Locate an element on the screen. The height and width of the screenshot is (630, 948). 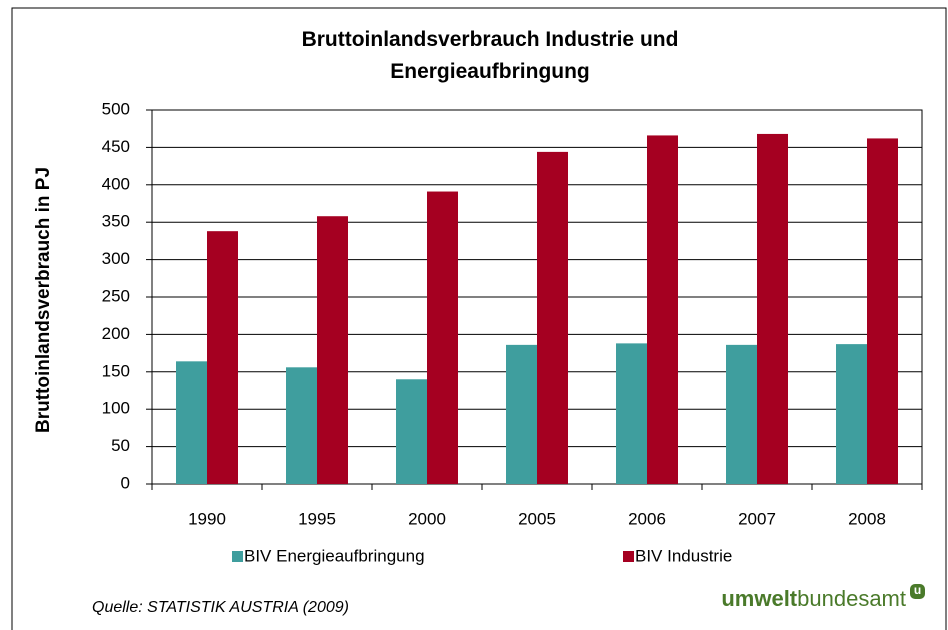
logo-bold: umwelt is located at coordinates (759, 598).